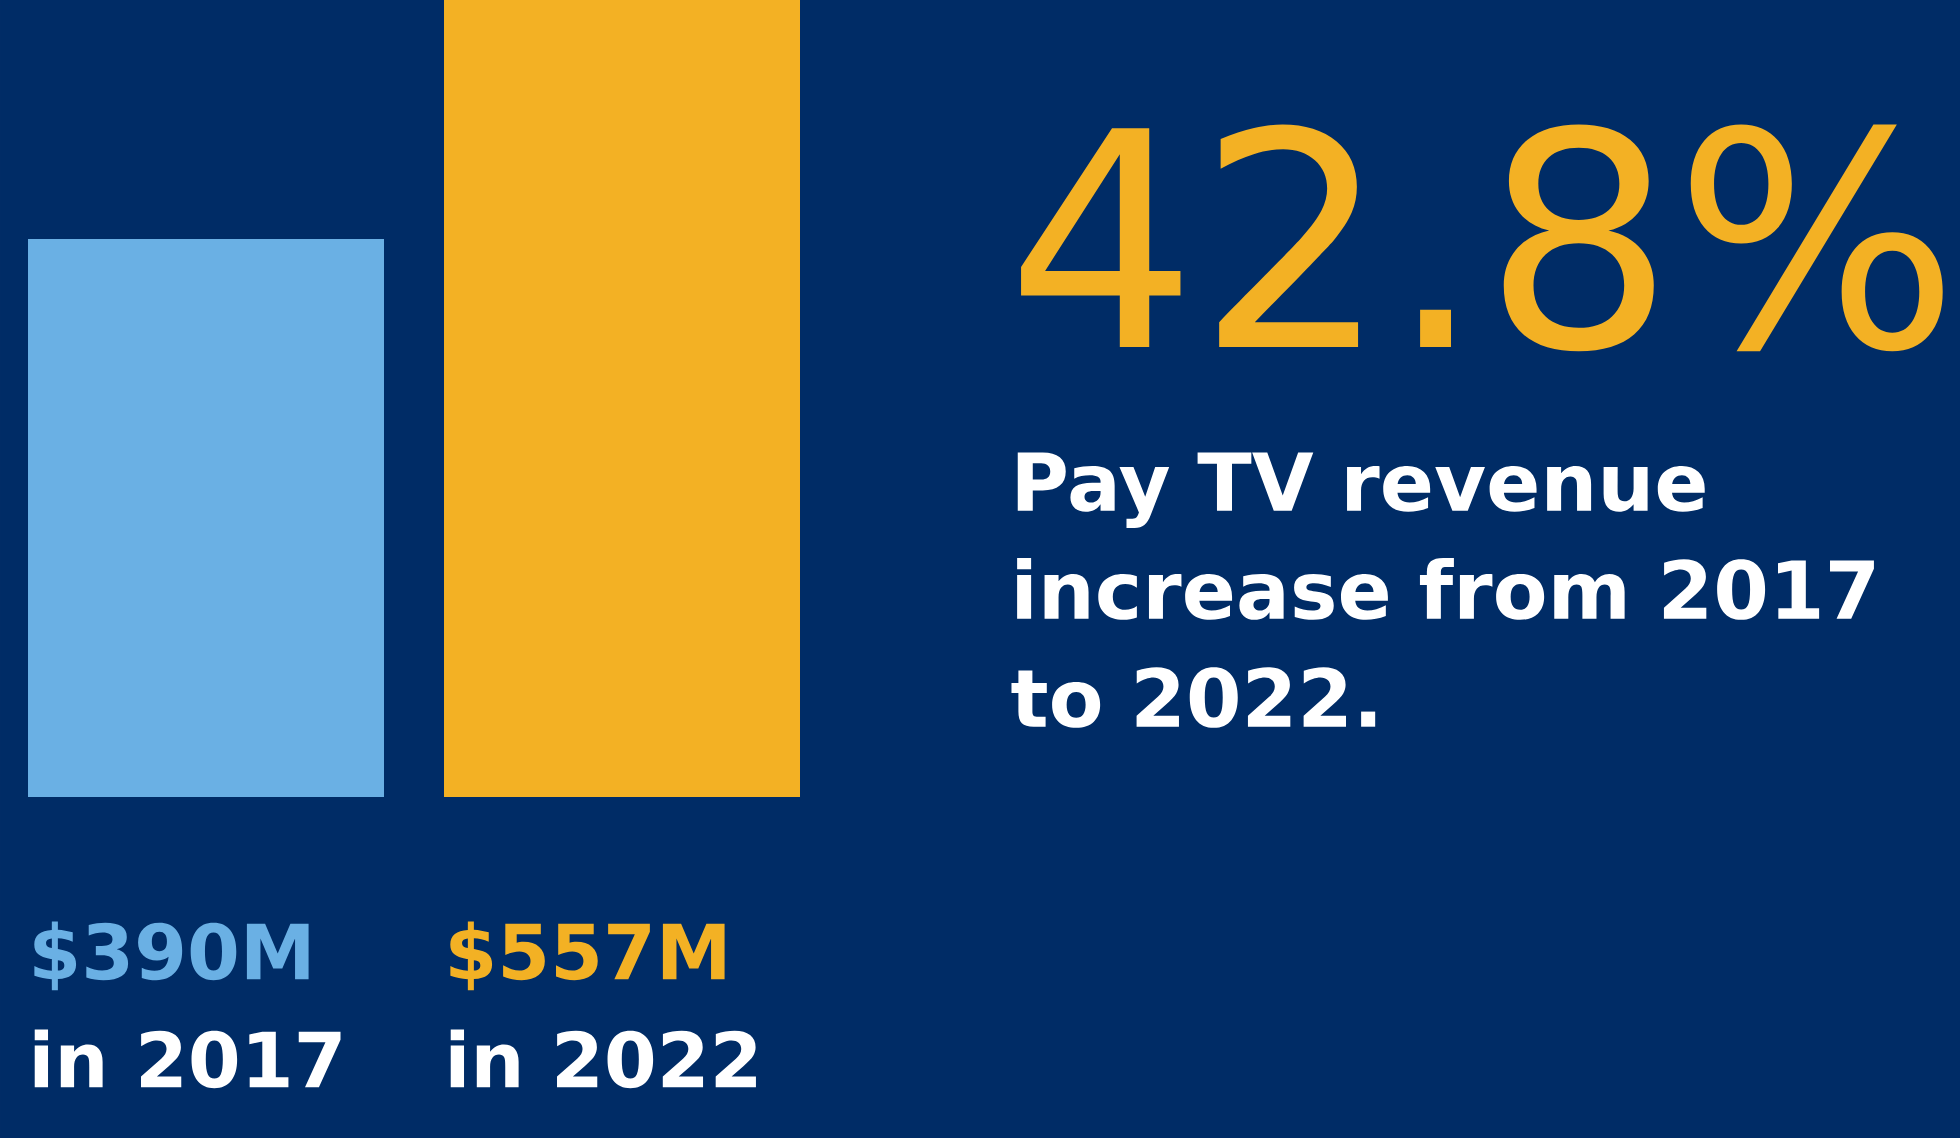 The image size is (1960, 1138). What do you see at coordinates (187, 1059) in the screenshot?
I see `x-tick-label: in 2017` at bounding box center [187, 1059].